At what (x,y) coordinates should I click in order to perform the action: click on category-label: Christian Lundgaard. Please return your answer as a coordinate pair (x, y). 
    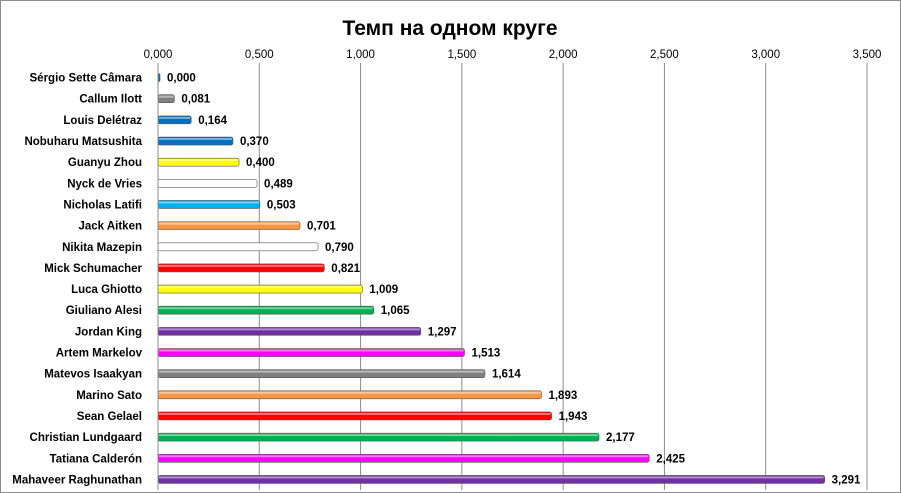
    Looking at the image, I should click on (86, 438).